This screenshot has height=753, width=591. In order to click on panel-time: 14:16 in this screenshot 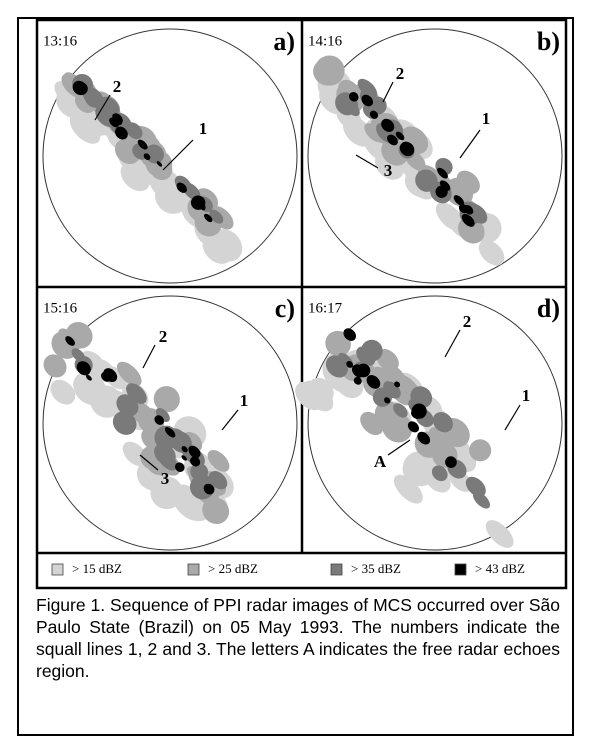, I will do `click(325, 41)`.